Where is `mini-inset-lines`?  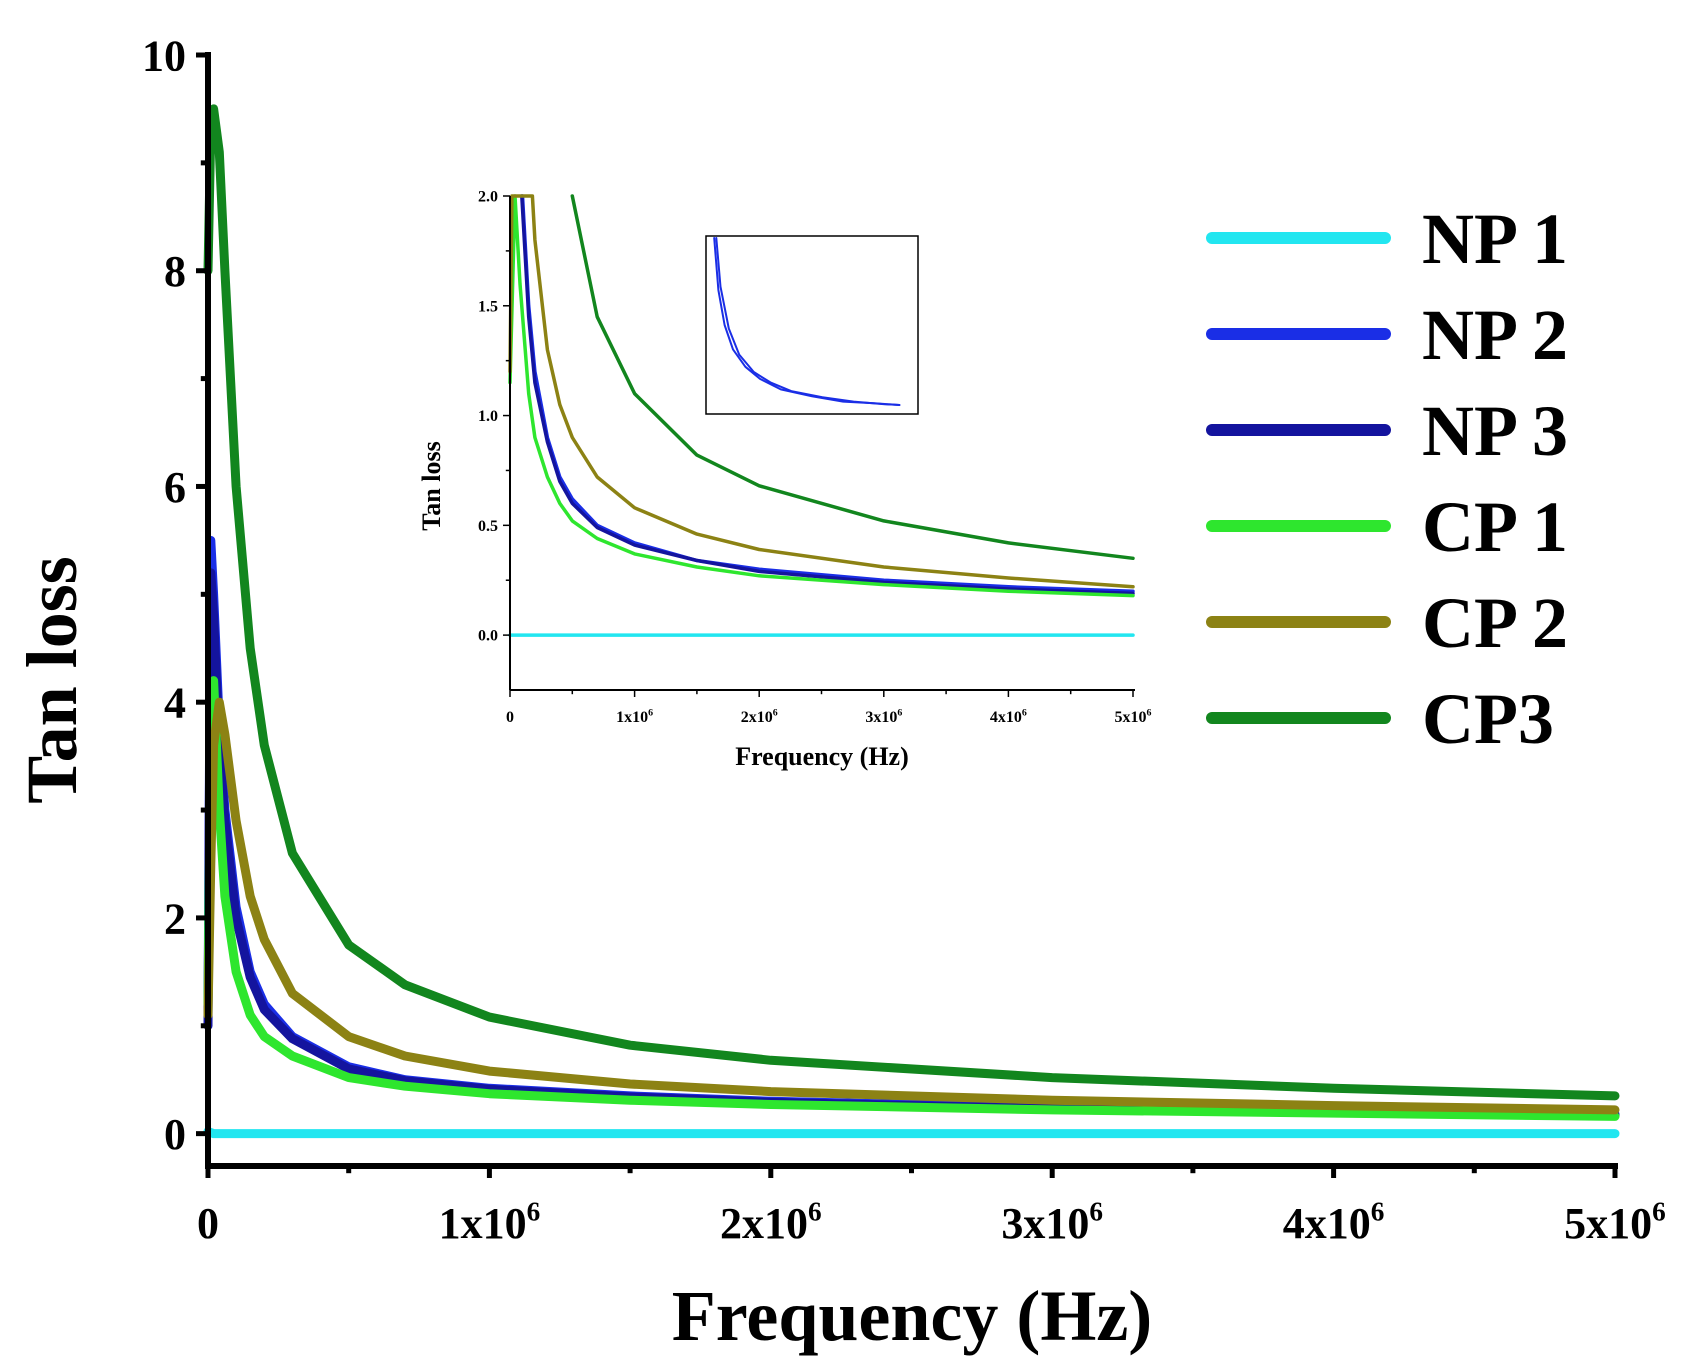
mini-inset-lines is located at coordinates (807, 321).